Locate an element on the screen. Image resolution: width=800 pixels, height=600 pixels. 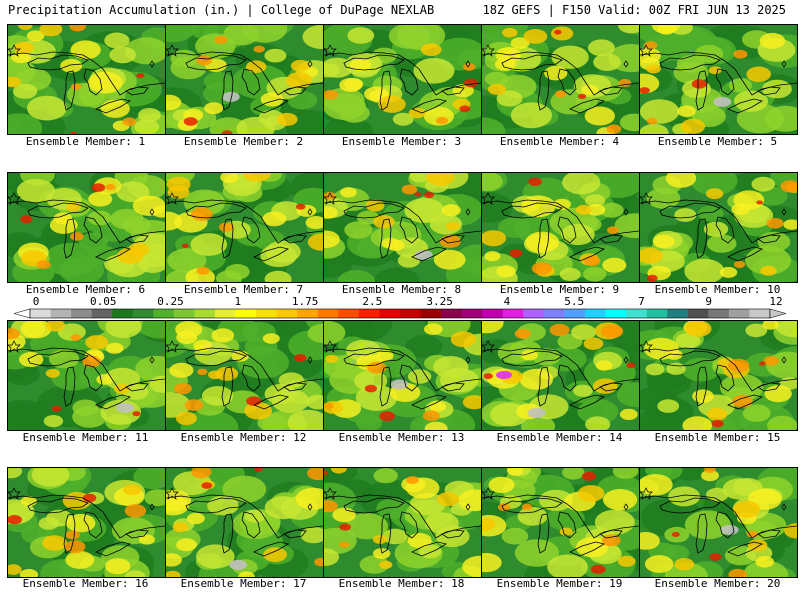
state-border-line is located at coordinates (402, 516).